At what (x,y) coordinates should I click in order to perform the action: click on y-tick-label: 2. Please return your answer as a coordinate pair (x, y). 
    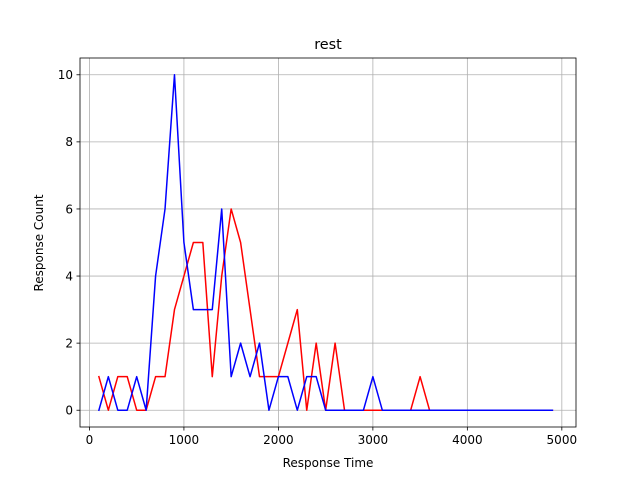
    Looking at the image, I should click on (69, 343).